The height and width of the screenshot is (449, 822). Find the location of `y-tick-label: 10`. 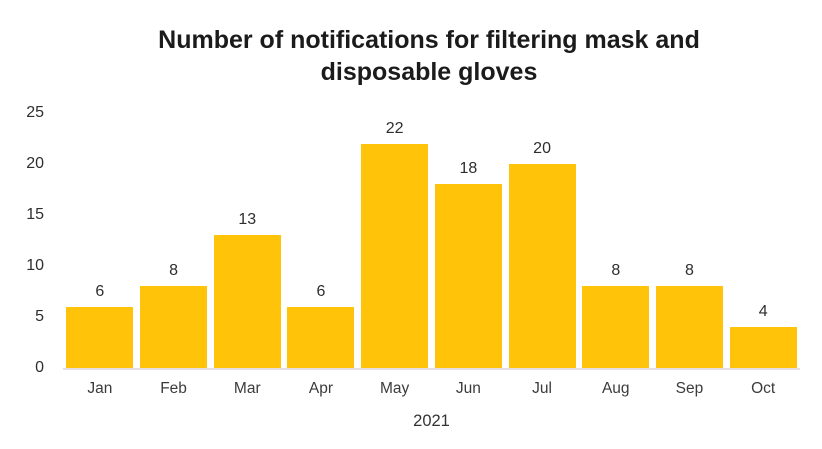

y-tick-label: 10 is located at coordinates (35, 265).